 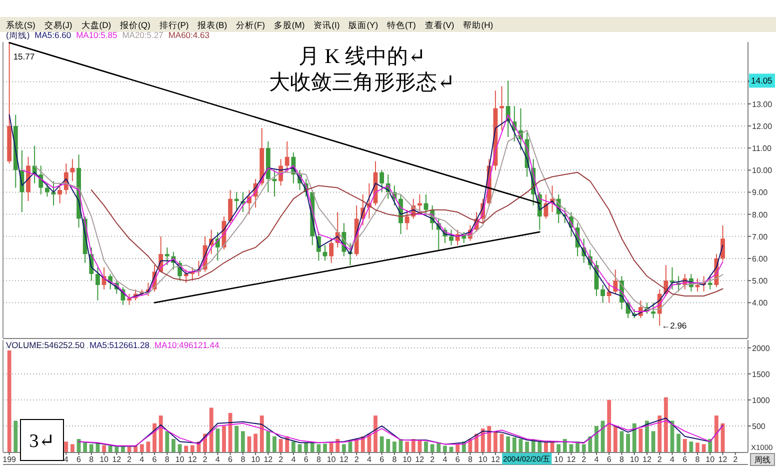 What do you see at coordinates (362, 82) in the screenshot?
I see `title: 大收敛三角形形态↵` at bounding box center [362, 82].